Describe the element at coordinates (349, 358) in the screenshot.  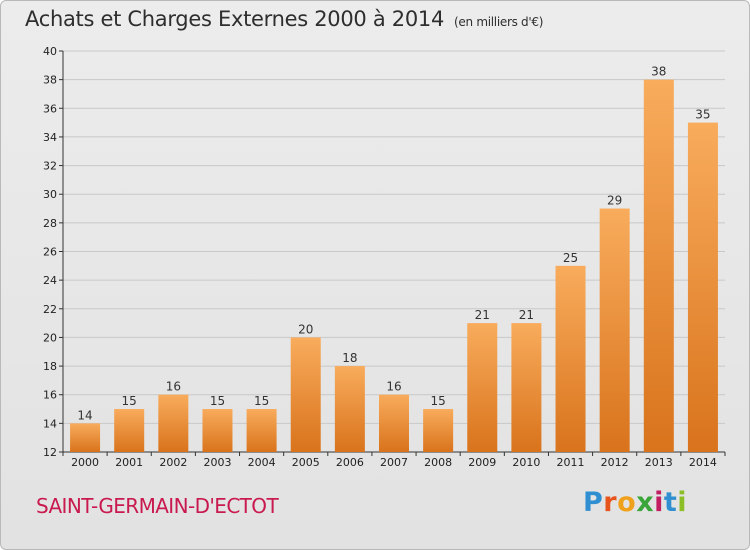
I see `bar-value-label: 18` at that location.